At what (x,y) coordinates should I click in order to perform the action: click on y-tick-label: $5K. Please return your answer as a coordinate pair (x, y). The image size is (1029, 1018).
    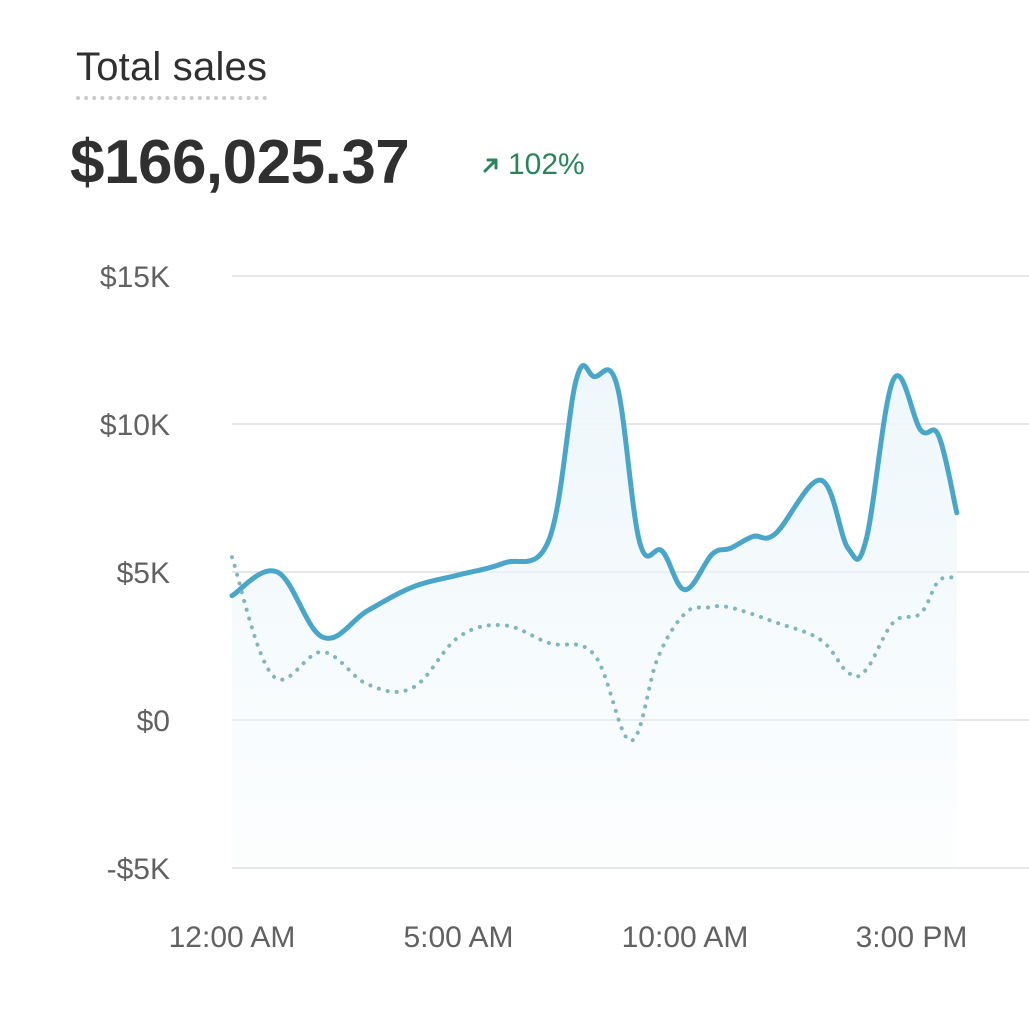
    Looking at the image, I should click on (143, 573).